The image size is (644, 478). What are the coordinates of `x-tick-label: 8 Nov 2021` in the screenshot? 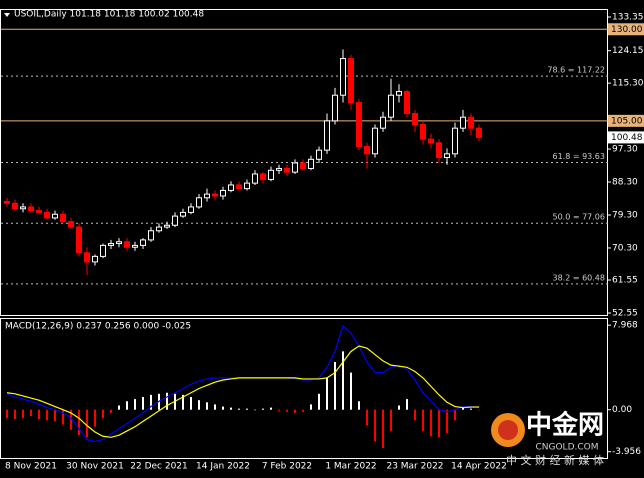 It's located at (31, 467).